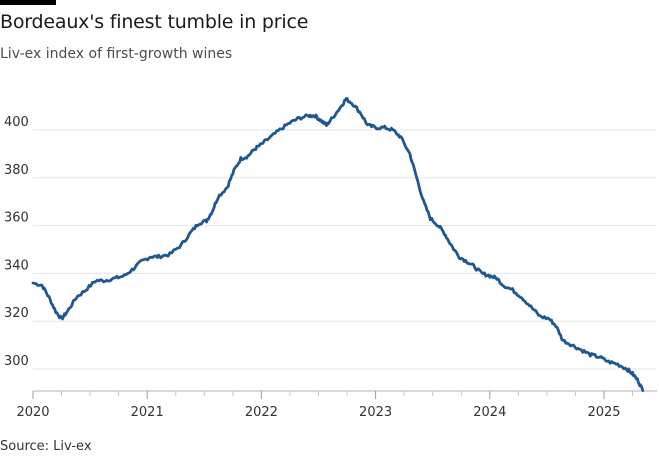  I want to click on x-tick-label-2023: 2023, so click(375, 412).